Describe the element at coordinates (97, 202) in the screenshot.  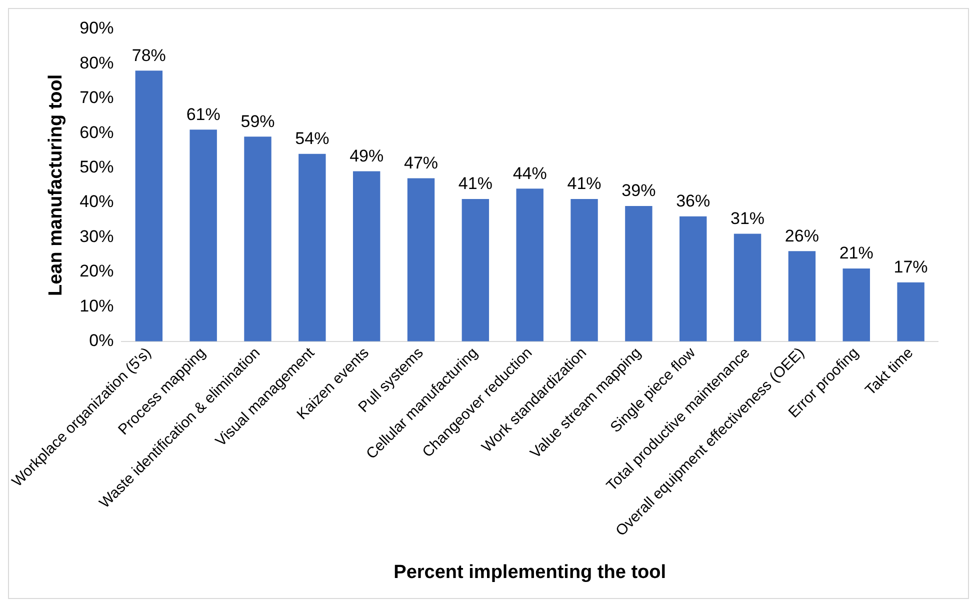
I see `y-tick-label: 40%` at that location.